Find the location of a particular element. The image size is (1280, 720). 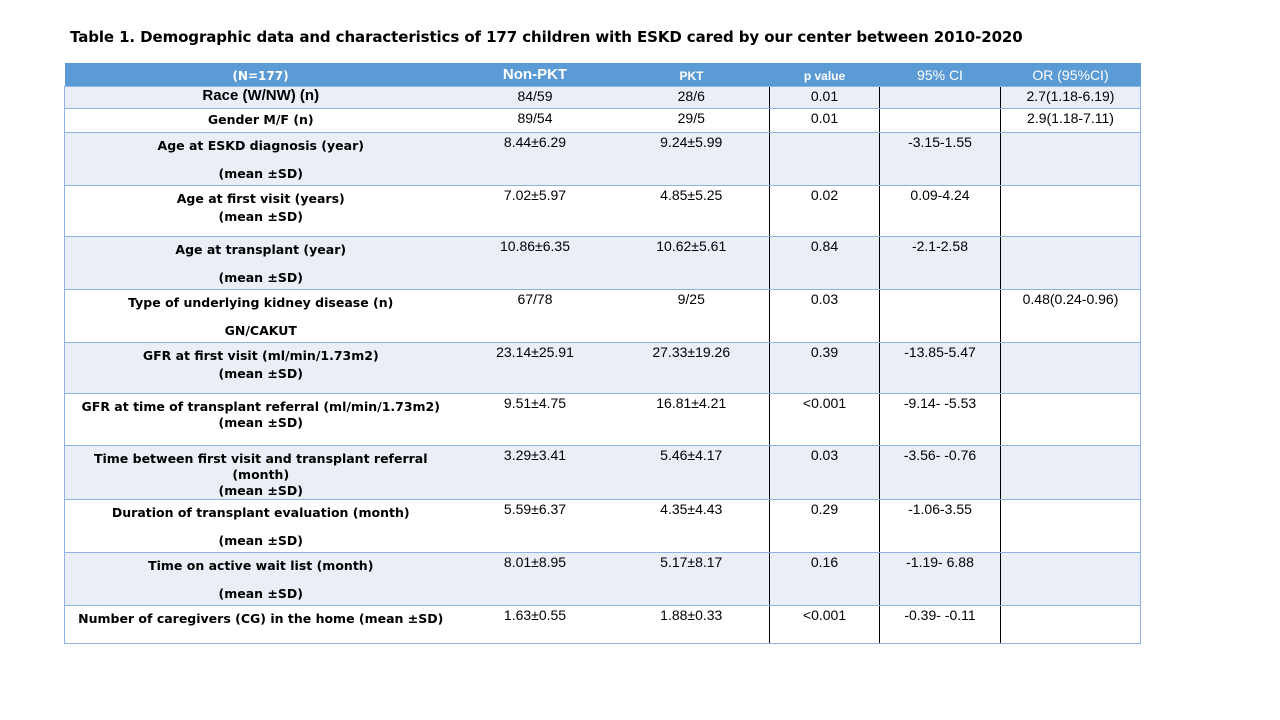

cell-pkt: 9/25 is located at coordinates (691, 316).